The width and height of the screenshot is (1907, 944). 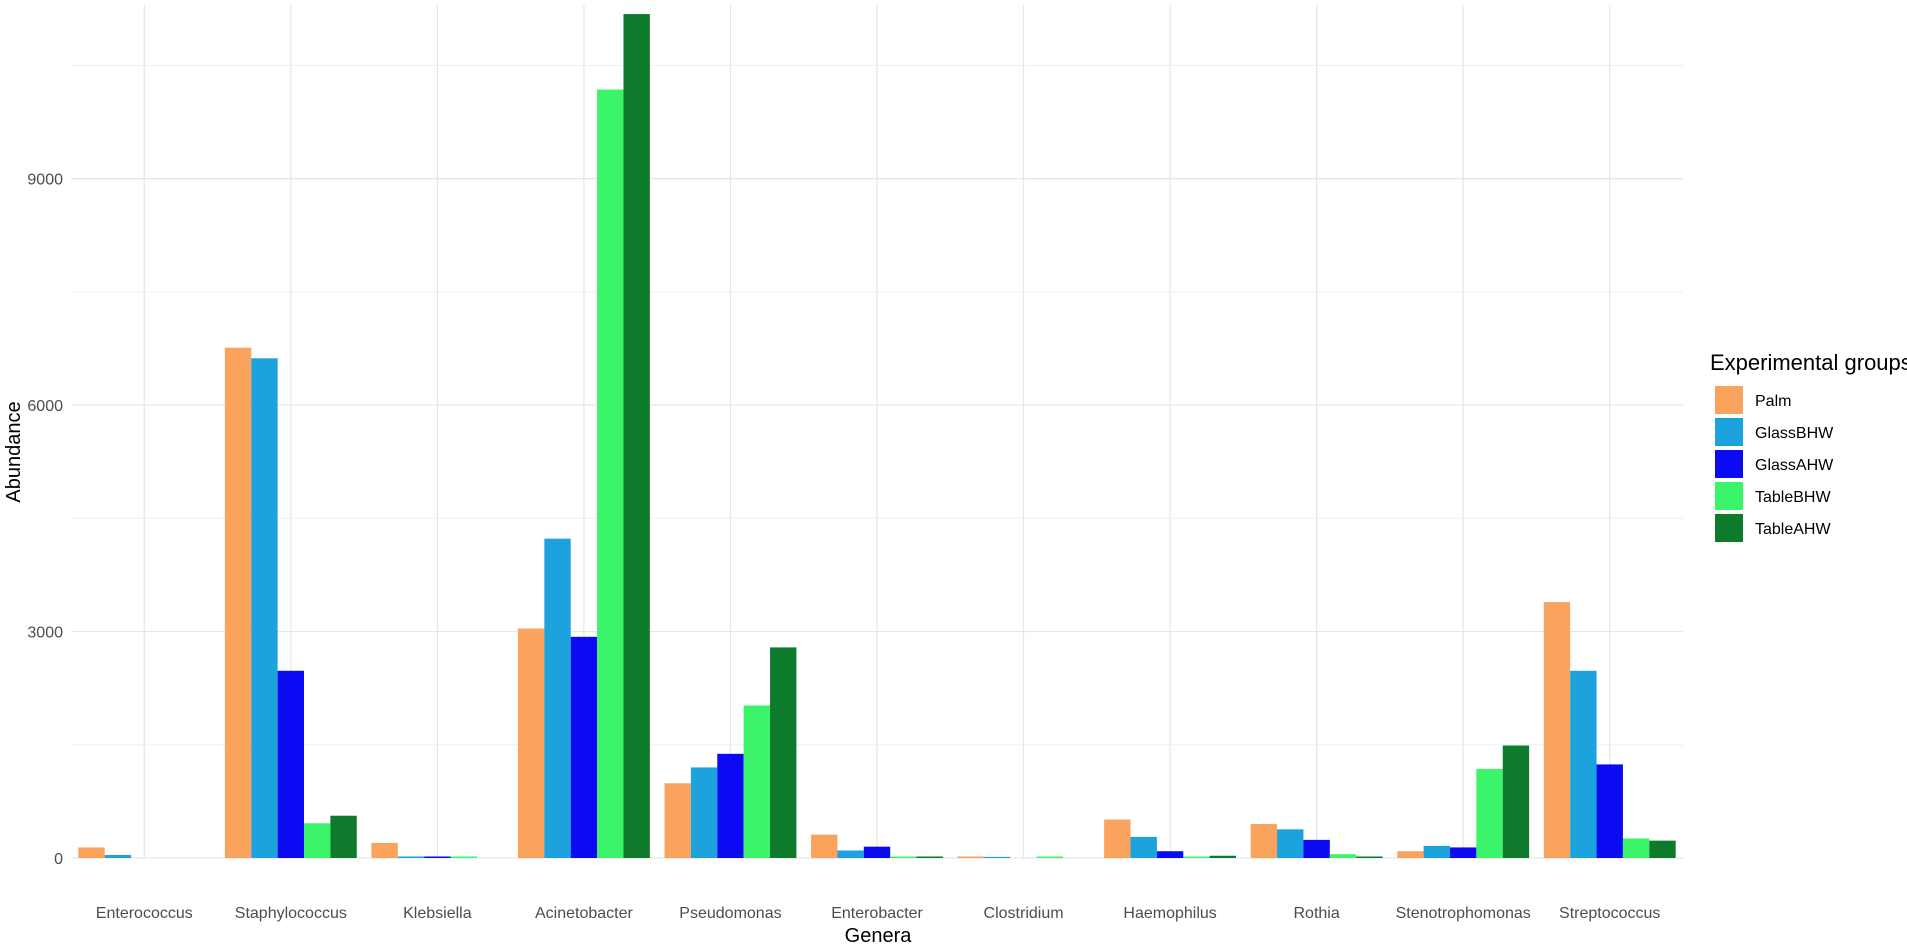 I want to click on bar-palm-pseudomonas, so click(x=677, y=820).